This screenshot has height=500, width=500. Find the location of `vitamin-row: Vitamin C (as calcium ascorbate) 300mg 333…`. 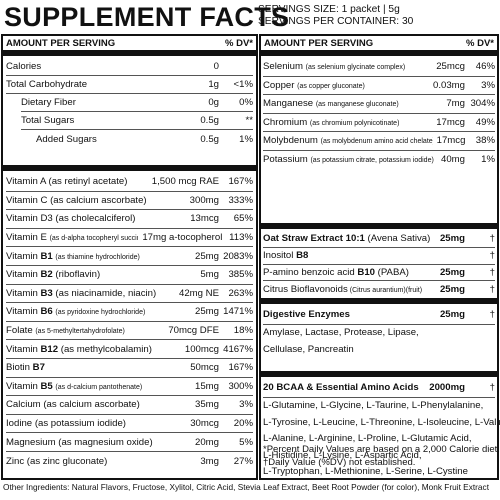

vitamin-row: Vitamin C (as calcium ascorbate) 300mg 333… is located at coordinates (129, 201).